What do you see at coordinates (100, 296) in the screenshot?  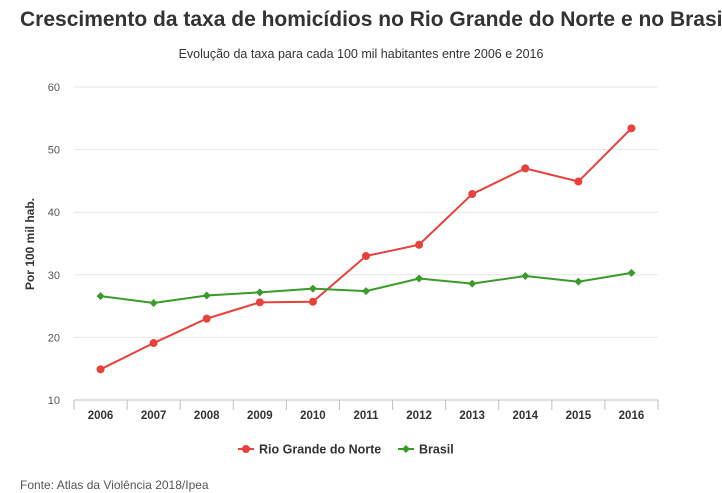 I see `data-point-brasil-2006` at bounding box center [100, 296].